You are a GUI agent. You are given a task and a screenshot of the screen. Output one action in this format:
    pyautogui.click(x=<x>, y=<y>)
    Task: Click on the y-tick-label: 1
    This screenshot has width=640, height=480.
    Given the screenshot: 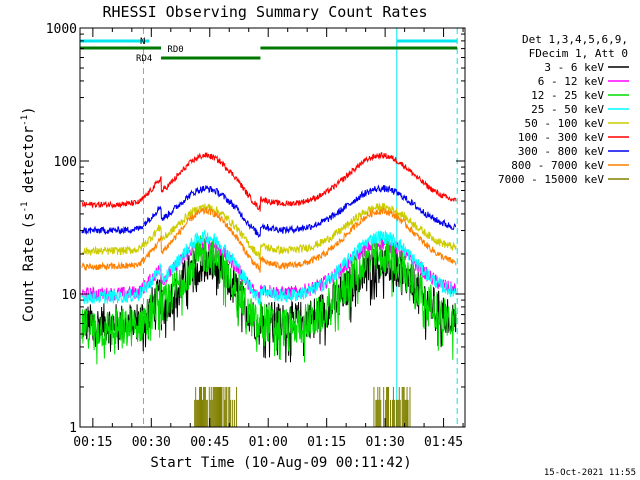 What is the action you would take?
    pyautogui.click(x=73, y=428)
    